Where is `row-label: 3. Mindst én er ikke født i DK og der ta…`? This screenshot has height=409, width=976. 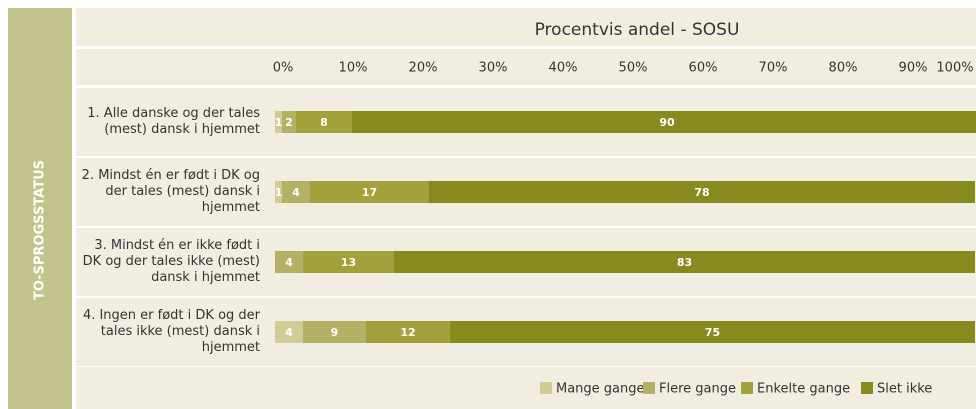
row-label: 3. Mindst én er ikke født i DK og der ta… is located at coordinates (171, 261).